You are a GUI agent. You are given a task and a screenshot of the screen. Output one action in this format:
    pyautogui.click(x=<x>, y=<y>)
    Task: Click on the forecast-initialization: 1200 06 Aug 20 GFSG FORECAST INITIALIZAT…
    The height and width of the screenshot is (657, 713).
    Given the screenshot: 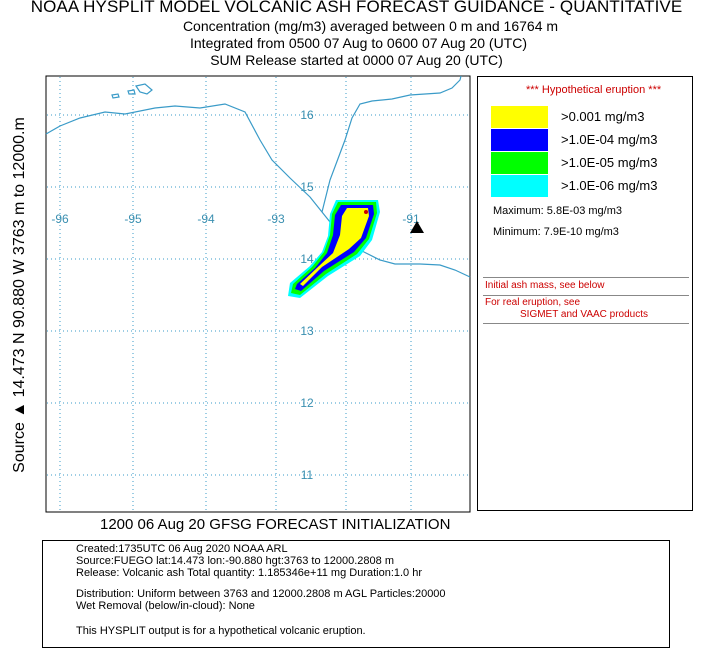 What is the action you would take?
    pyautogui.click(x=275, y=524)
    